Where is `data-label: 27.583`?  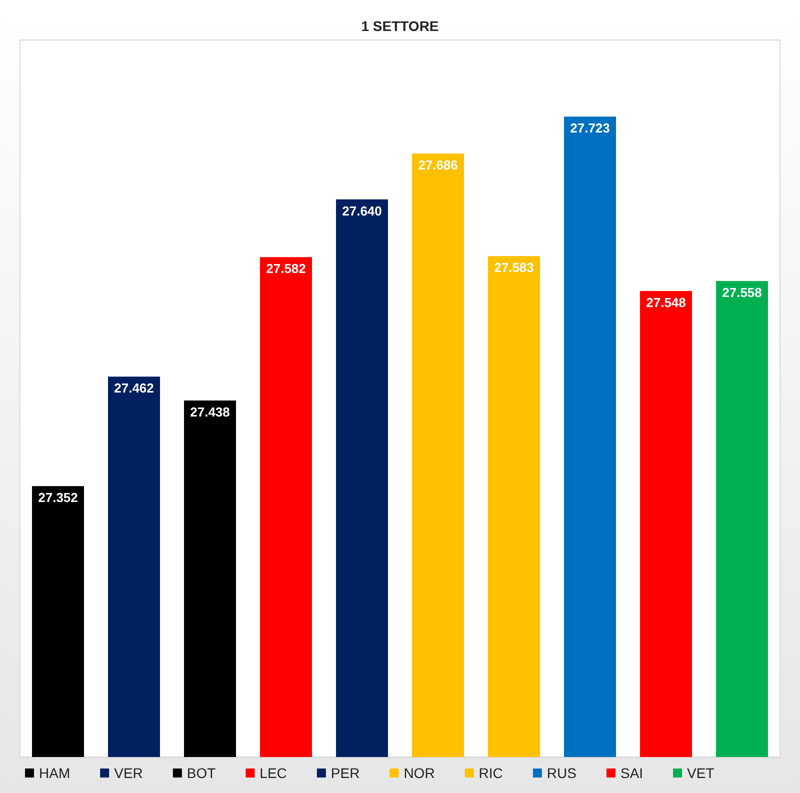 data-label: 27.583 is located at coordinates (514, 268).